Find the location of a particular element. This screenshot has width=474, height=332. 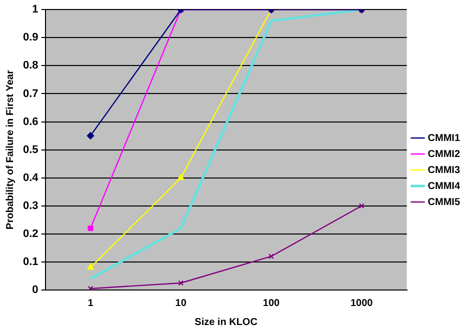

y-tick-label: 0.6 is located at coordinates (30, 122).